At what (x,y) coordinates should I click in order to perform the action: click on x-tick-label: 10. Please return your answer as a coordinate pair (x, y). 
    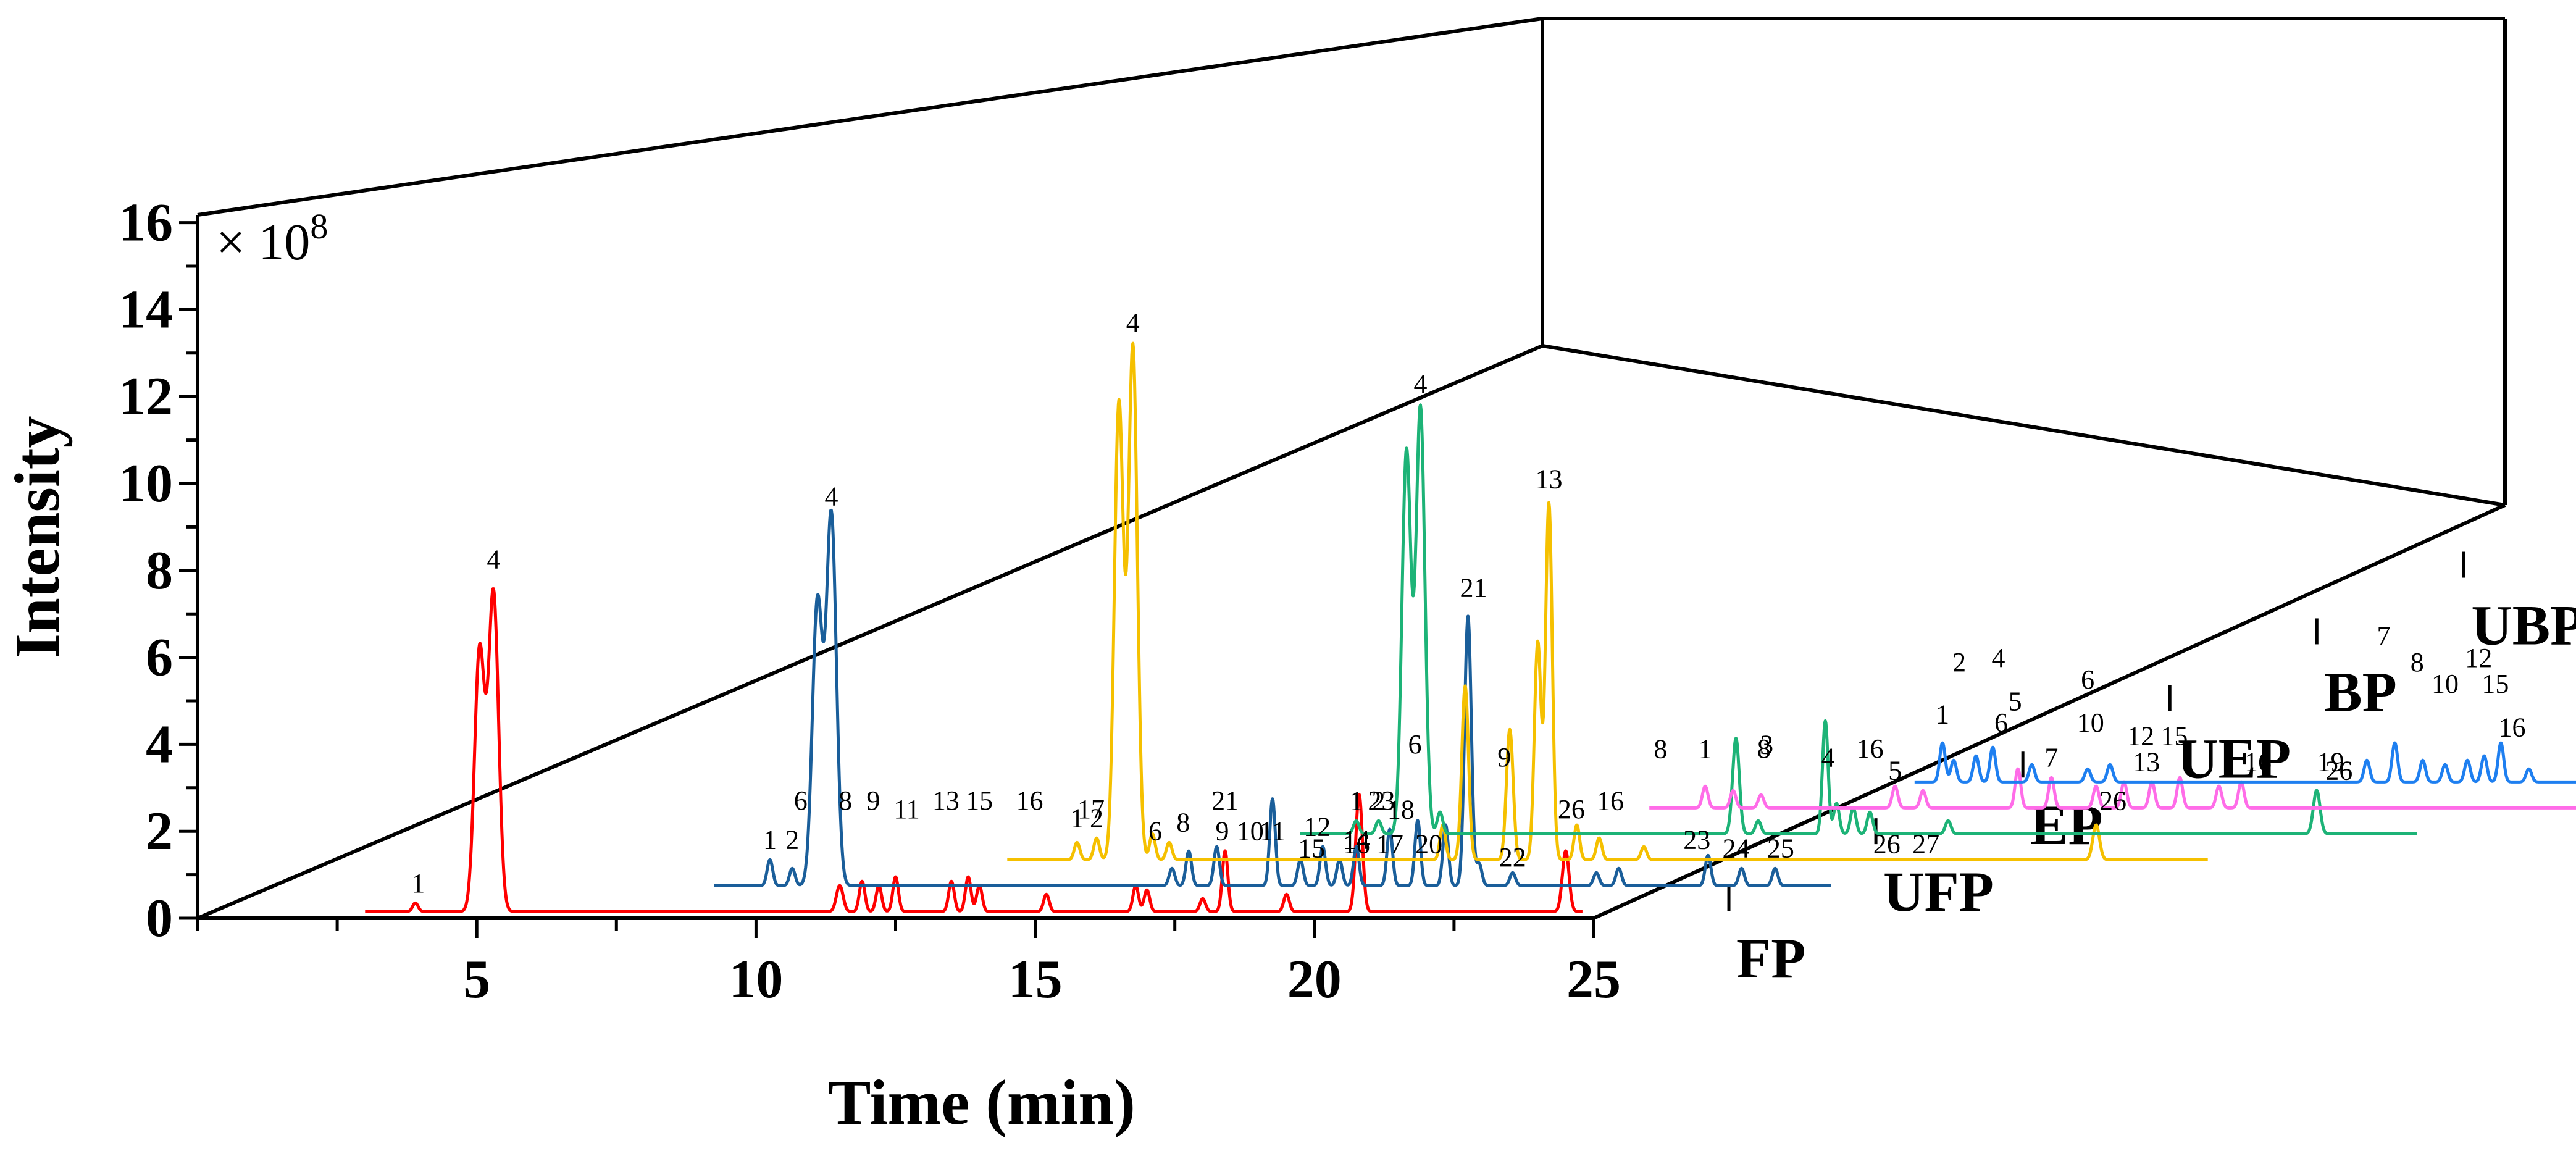
    Looking at the image, I should click on (756, 980).